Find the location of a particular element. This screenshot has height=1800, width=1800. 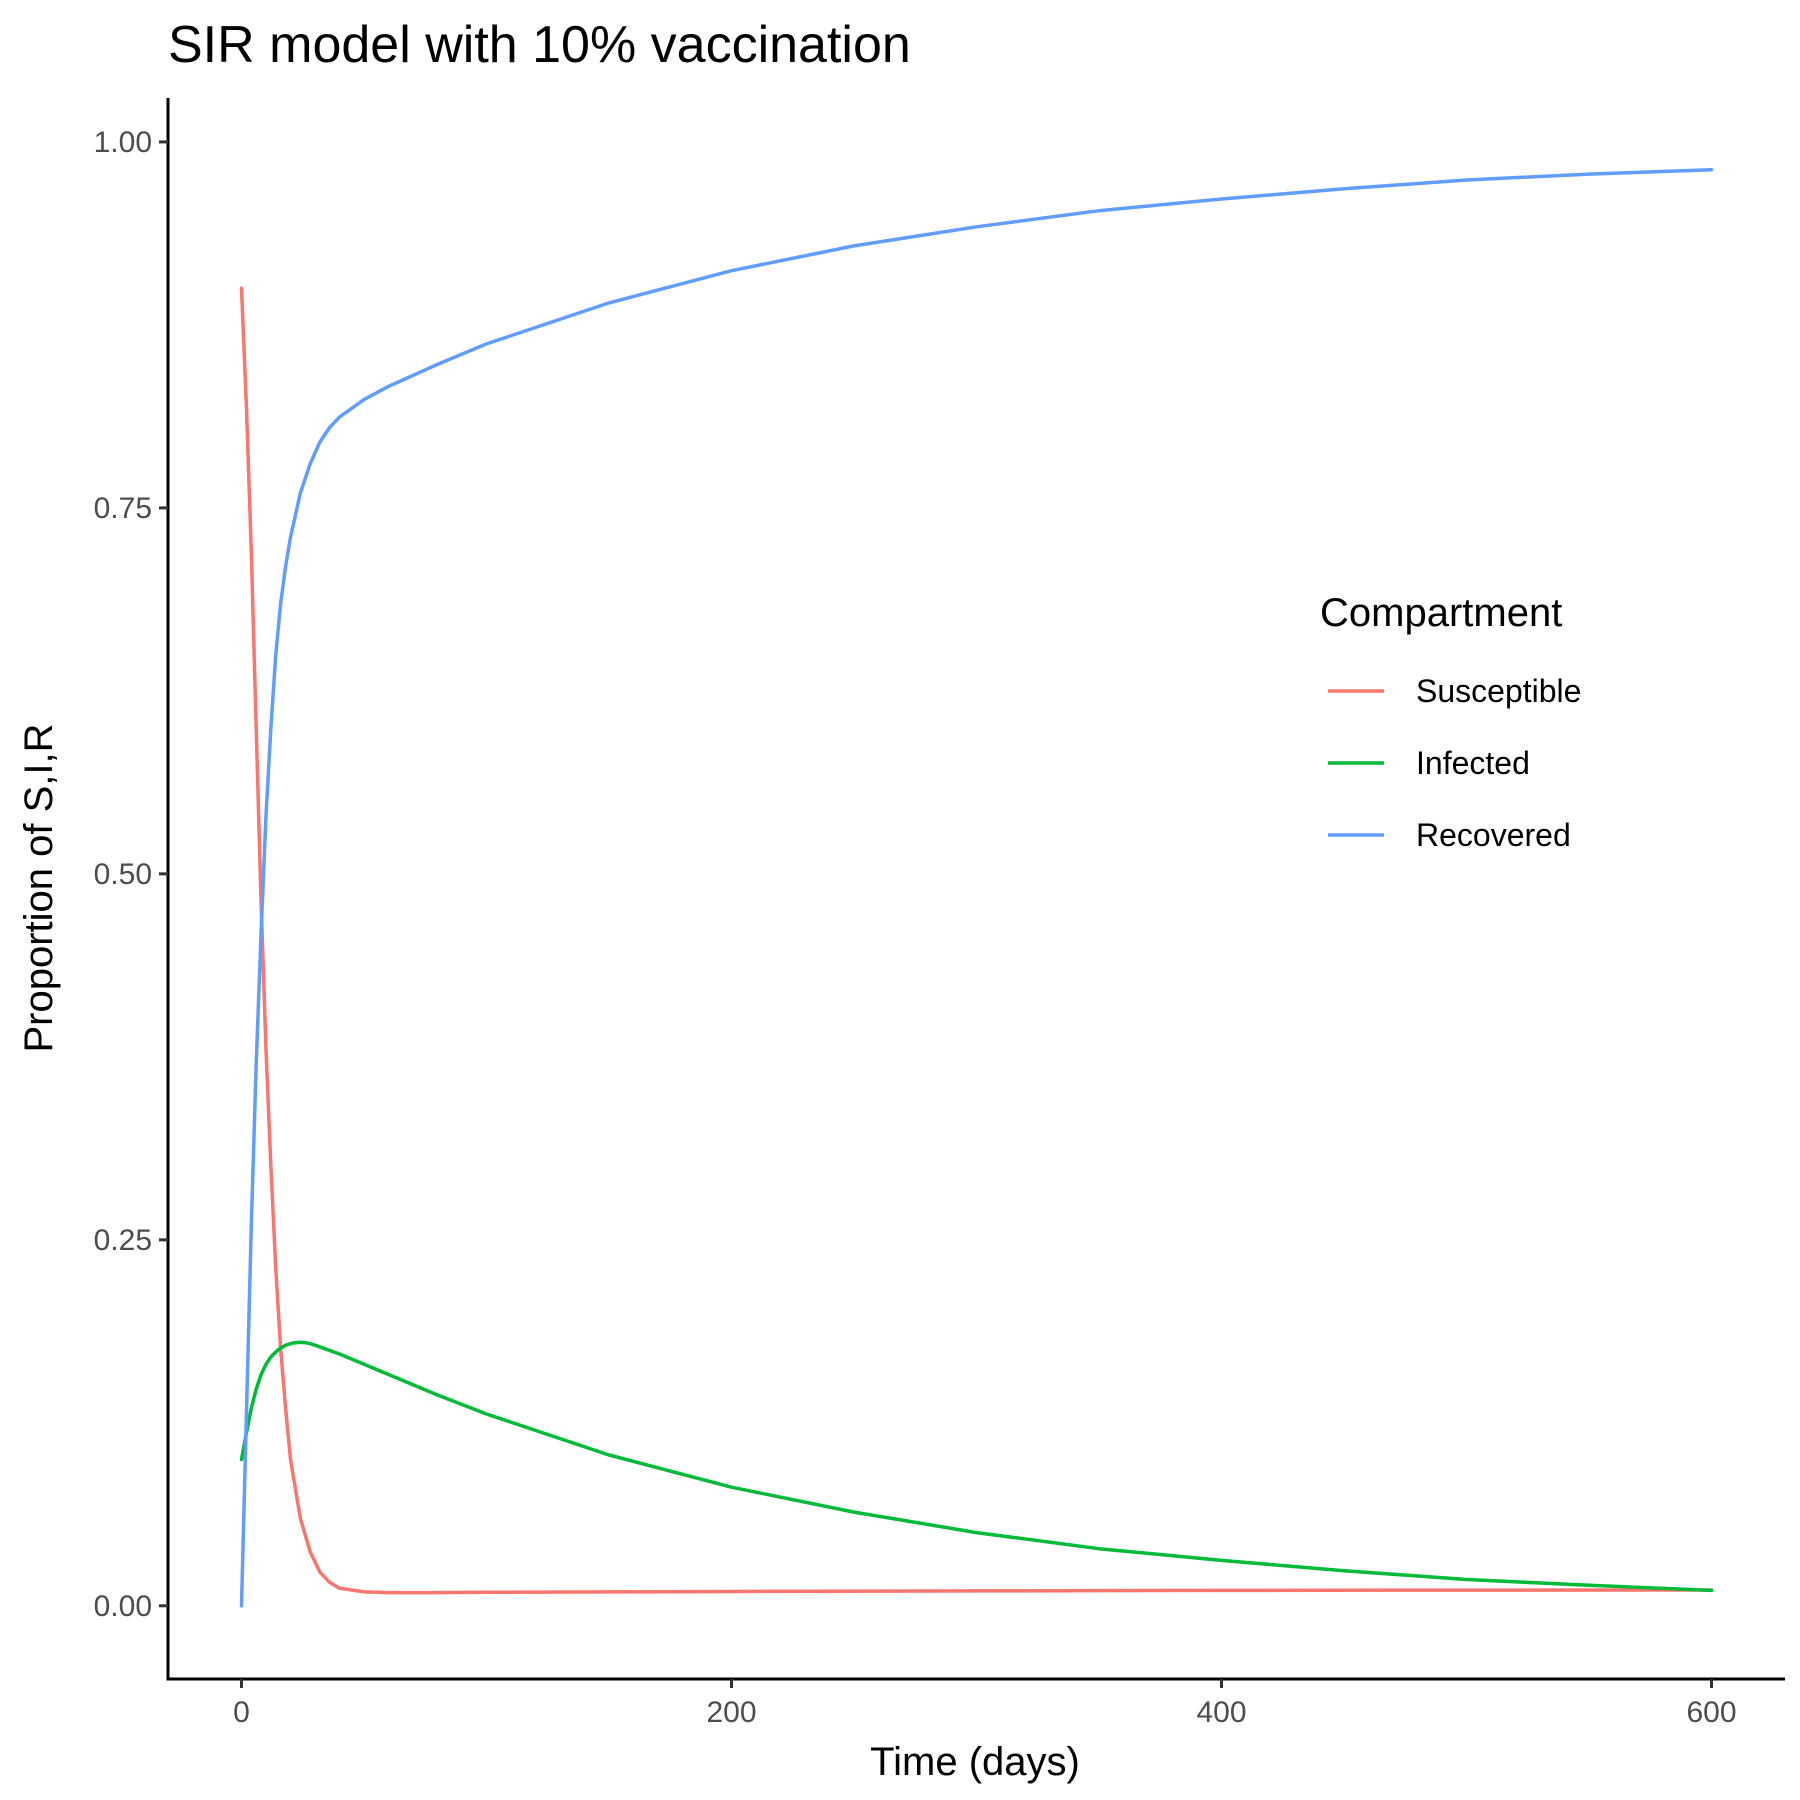

x-tick-label: 600 is located at coordinates (1711, 1712).